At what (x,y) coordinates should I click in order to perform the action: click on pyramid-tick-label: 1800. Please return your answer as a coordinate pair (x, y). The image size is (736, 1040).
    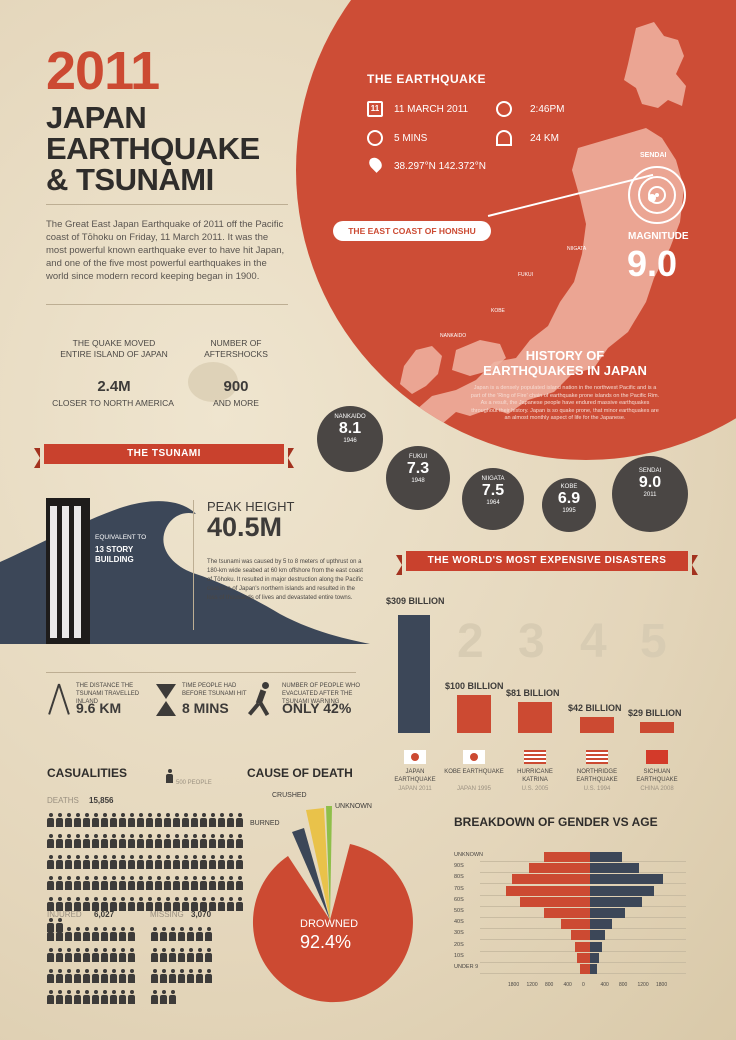
    Looking at the image, I should click on (662, 985).